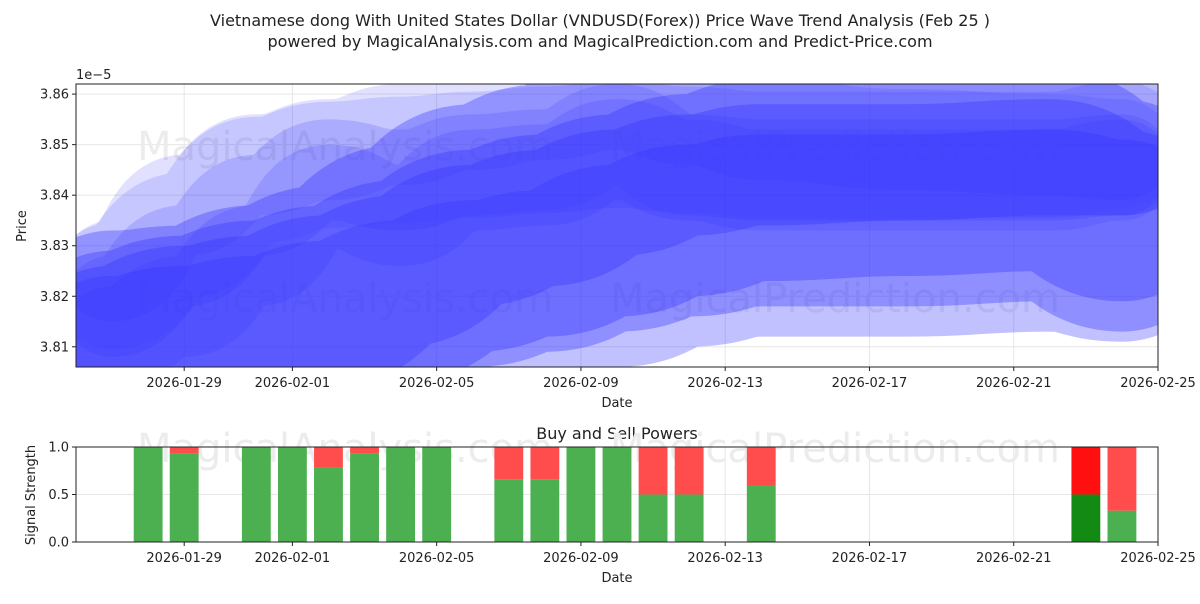 This screenshot has width=1200, height=604. What do you see at coordinates (437, 558) in the screenshot?
I see `signal-x-tick-label: 2026-02-05` at bounding box center [437, 558].